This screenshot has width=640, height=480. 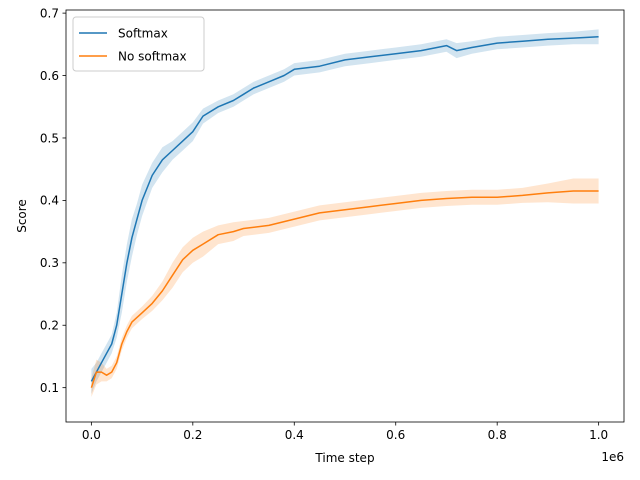 What do you see at coordinates (49, 76) in the screenshot?
I see `y-tick-label: 0.6` at bounding box center [49, 76].